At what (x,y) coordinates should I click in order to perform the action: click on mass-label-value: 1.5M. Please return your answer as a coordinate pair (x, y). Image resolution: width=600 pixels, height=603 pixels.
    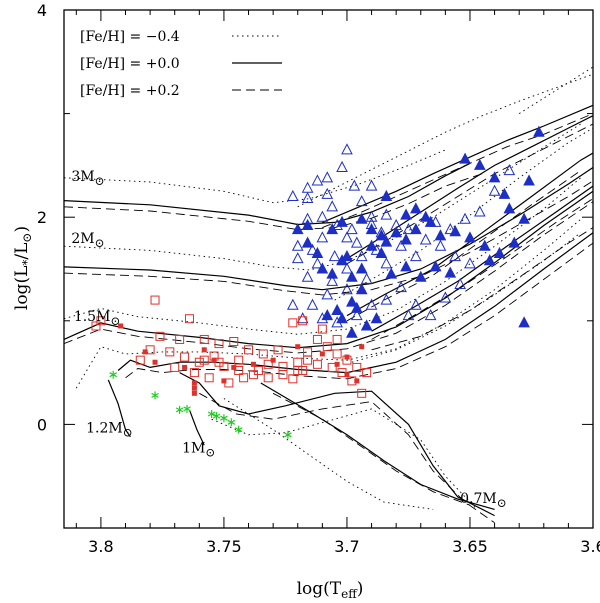
    Looking at the image, I should click on (92, 317).